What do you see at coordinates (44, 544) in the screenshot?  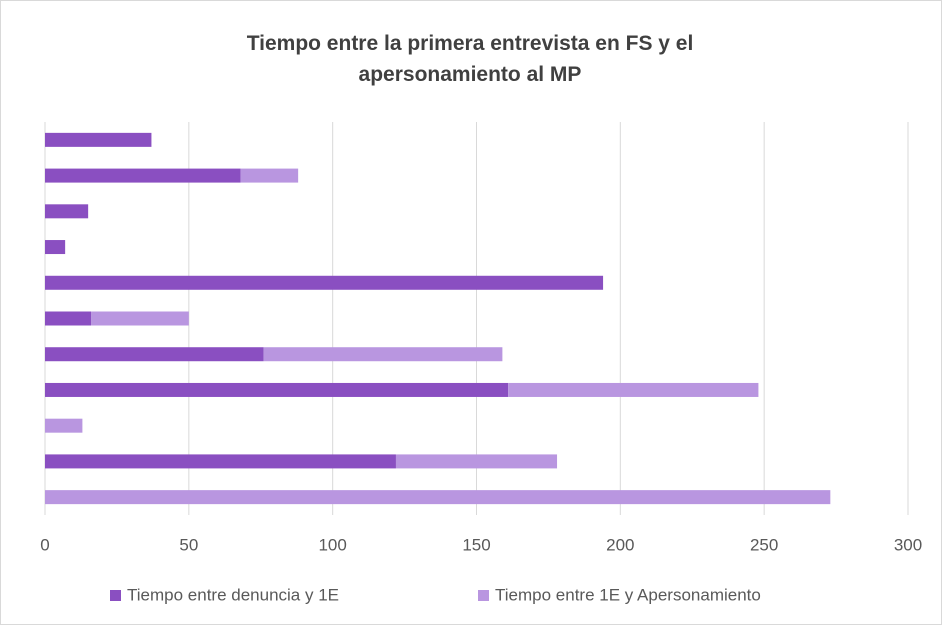 I see `x-tick-label: 0` at bounding box center [44, 544].